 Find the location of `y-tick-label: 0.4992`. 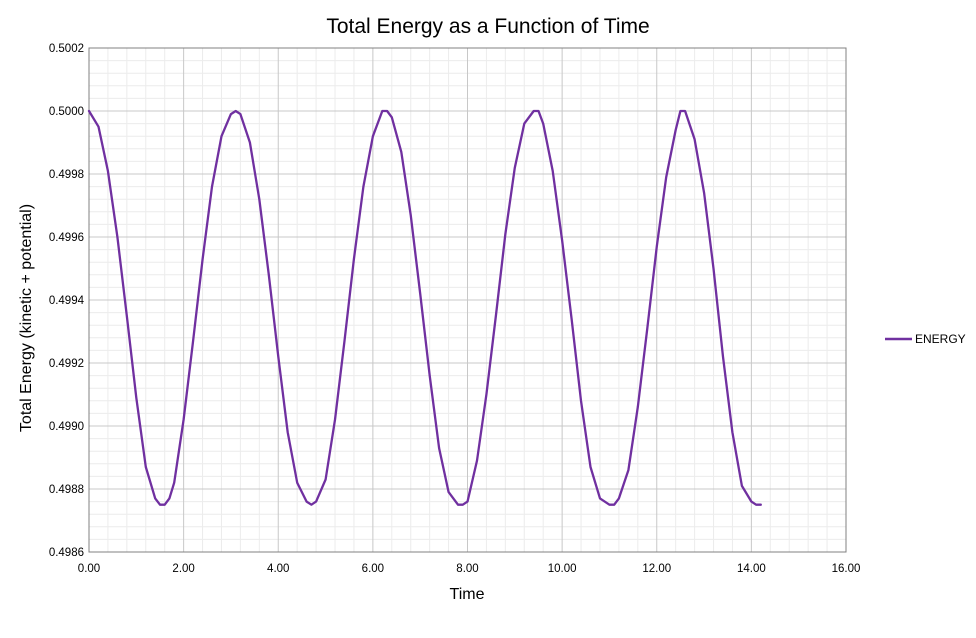

y-tick-label: 0.4992 is located at coordinates (66, 364).